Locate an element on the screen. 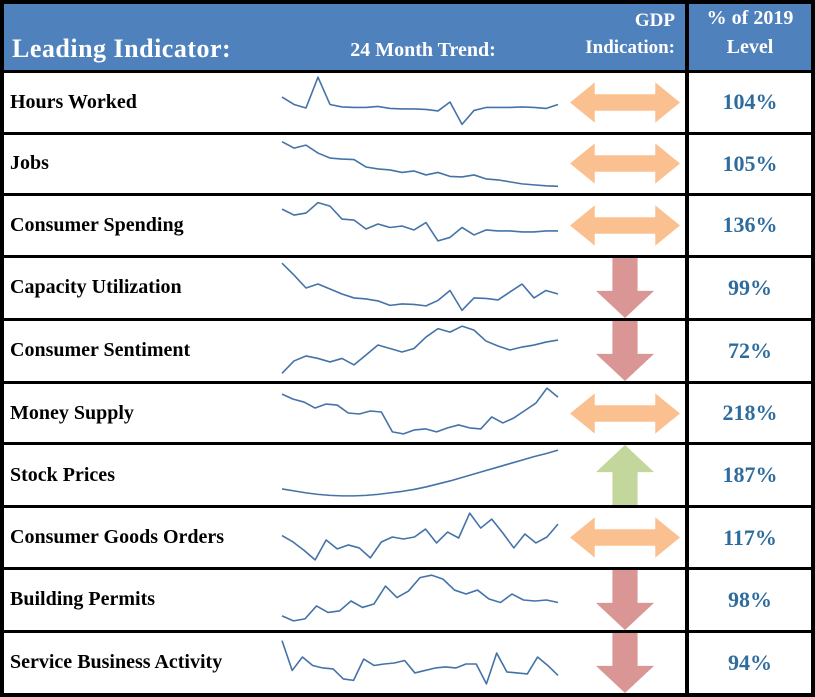 The height and width of the screenshot is (697, 815). table-row-0: Hours Worked 104% is located at coordinates (407, 104).